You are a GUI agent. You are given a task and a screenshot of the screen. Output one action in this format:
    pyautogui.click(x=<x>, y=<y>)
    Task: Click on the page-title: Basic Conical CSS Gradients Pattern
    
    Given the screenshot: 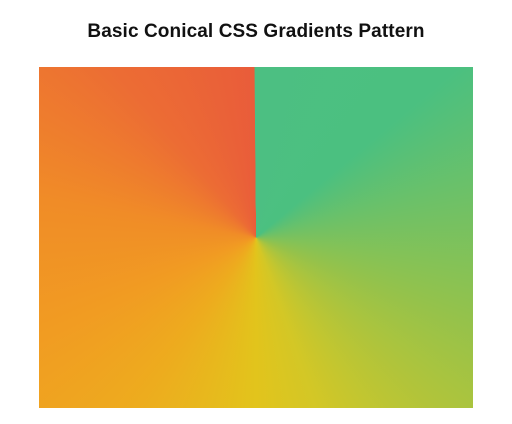 What is the action you would take?
    pyautogui.click(x=256, y=31)
    